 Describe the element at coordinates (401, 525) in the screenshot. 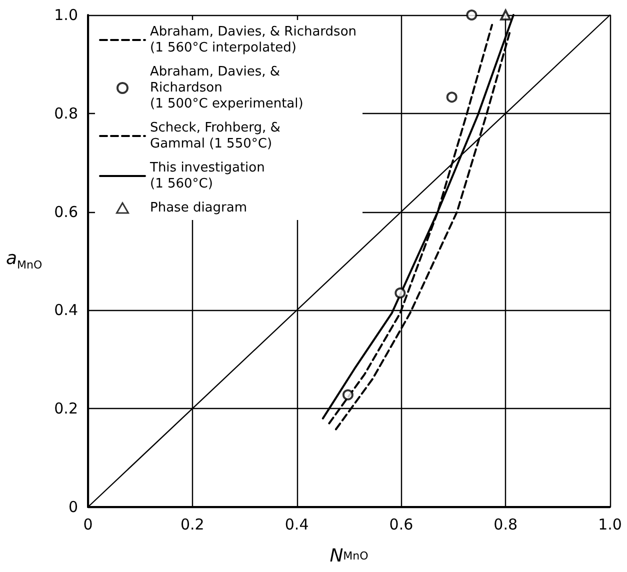

I see `x-tick-label: 0.6` at that location.